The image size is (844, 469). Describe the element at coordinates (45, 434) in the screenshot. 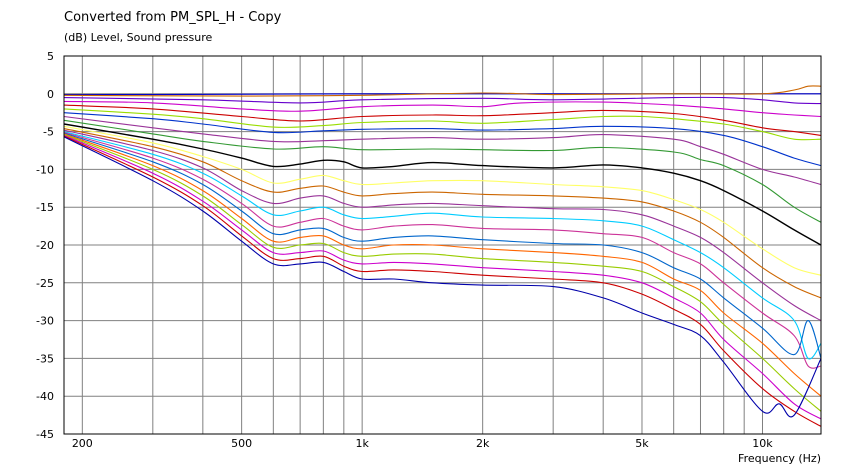

I see `y-tick-label: -45` at that location.